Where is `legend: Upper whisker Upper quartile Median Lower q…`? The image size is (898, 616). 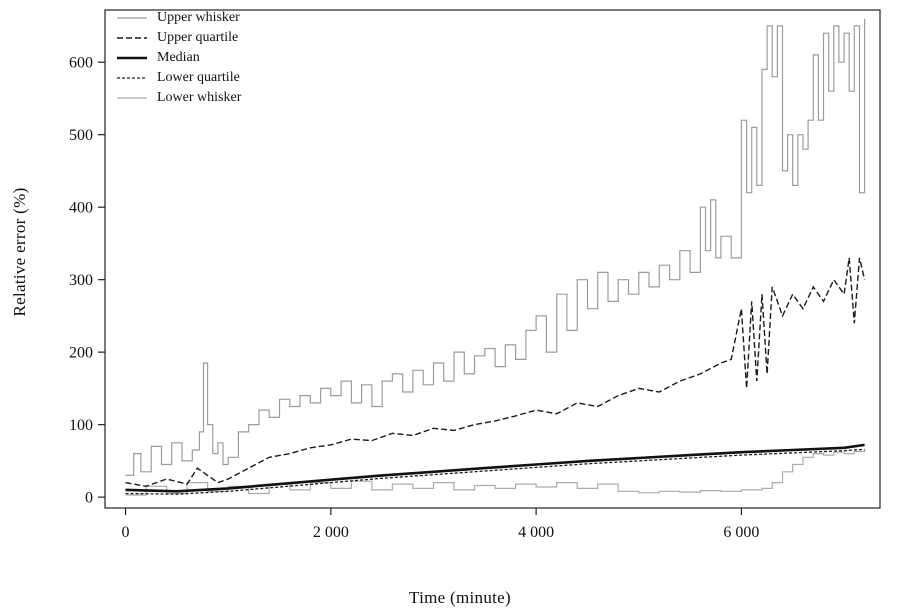
legend: Upper whisker Upper quartile Median Lower q… is located at coordinates (178, 57).